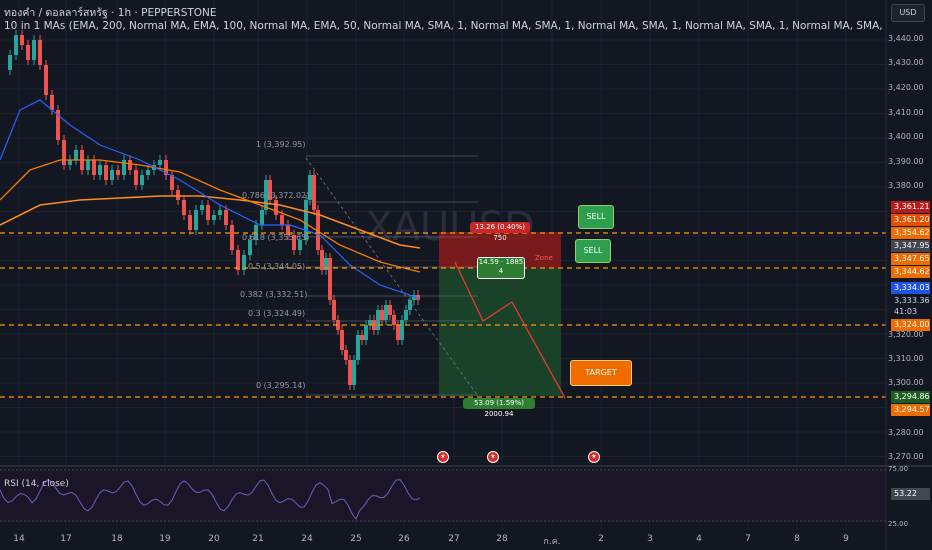 Image resolution: width=932 pixels, height=550 pixels. What do you see at coordinates (281, 144) in the screenshot?
I see `fib-label: 1 (3,392.95)` at bounding box center [281, 144].